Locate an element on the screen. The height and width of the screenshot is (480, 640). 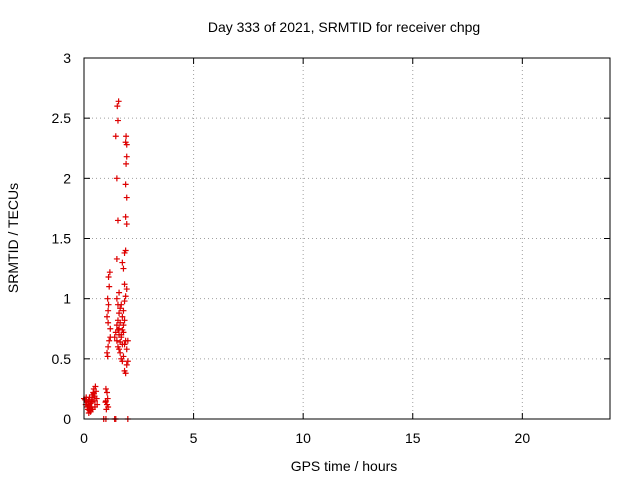
data-points is located at coordinates (106, 260).